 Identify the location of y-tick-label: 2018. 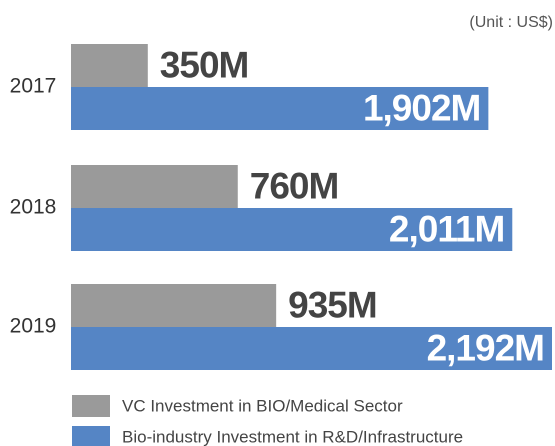
(33, 207).